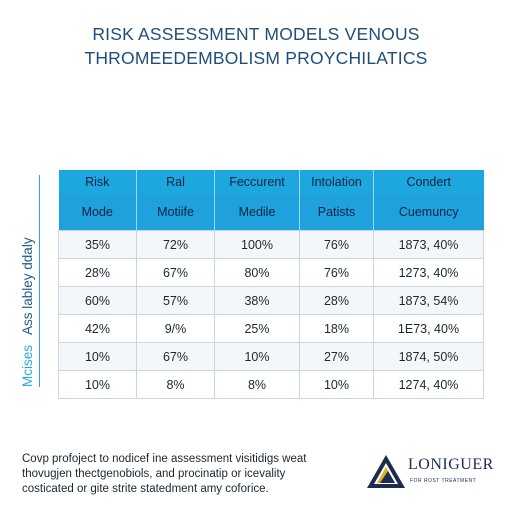 Image resolution: width=512 pixels, height=512 pixels. I want to click on brand-logo: LONIGUER FOR ROST TREATMENT, so click(434, 472).